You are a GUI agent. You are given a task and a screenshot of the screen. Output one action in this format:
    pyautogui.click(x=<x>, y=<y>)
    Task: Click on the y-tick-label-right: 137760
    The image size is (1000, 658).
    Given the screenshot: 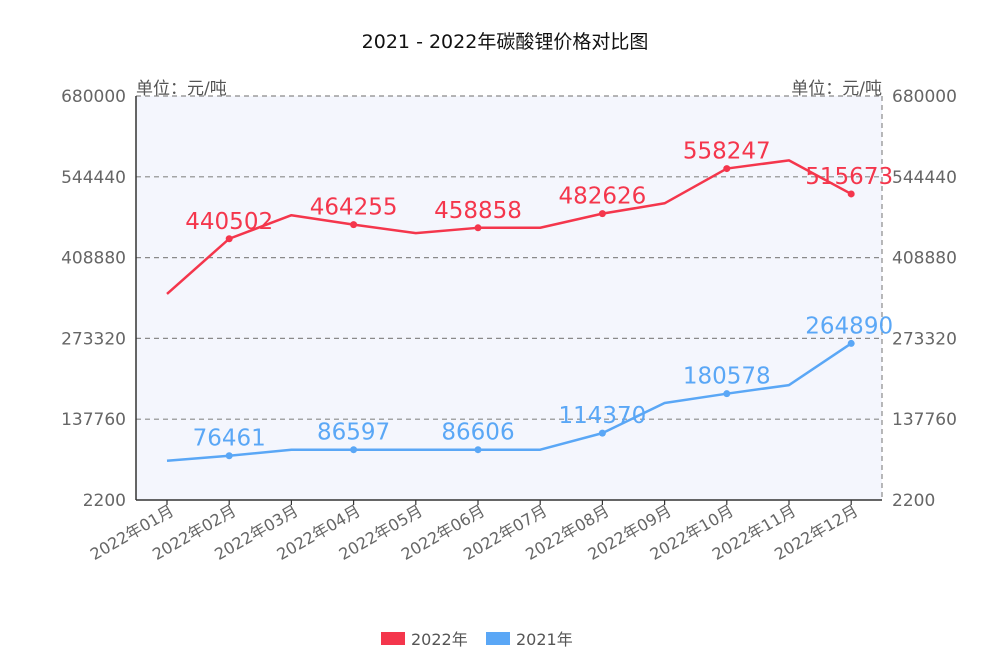 What is the action you would take?
    pyautogui.click(x=924, y=420)
    